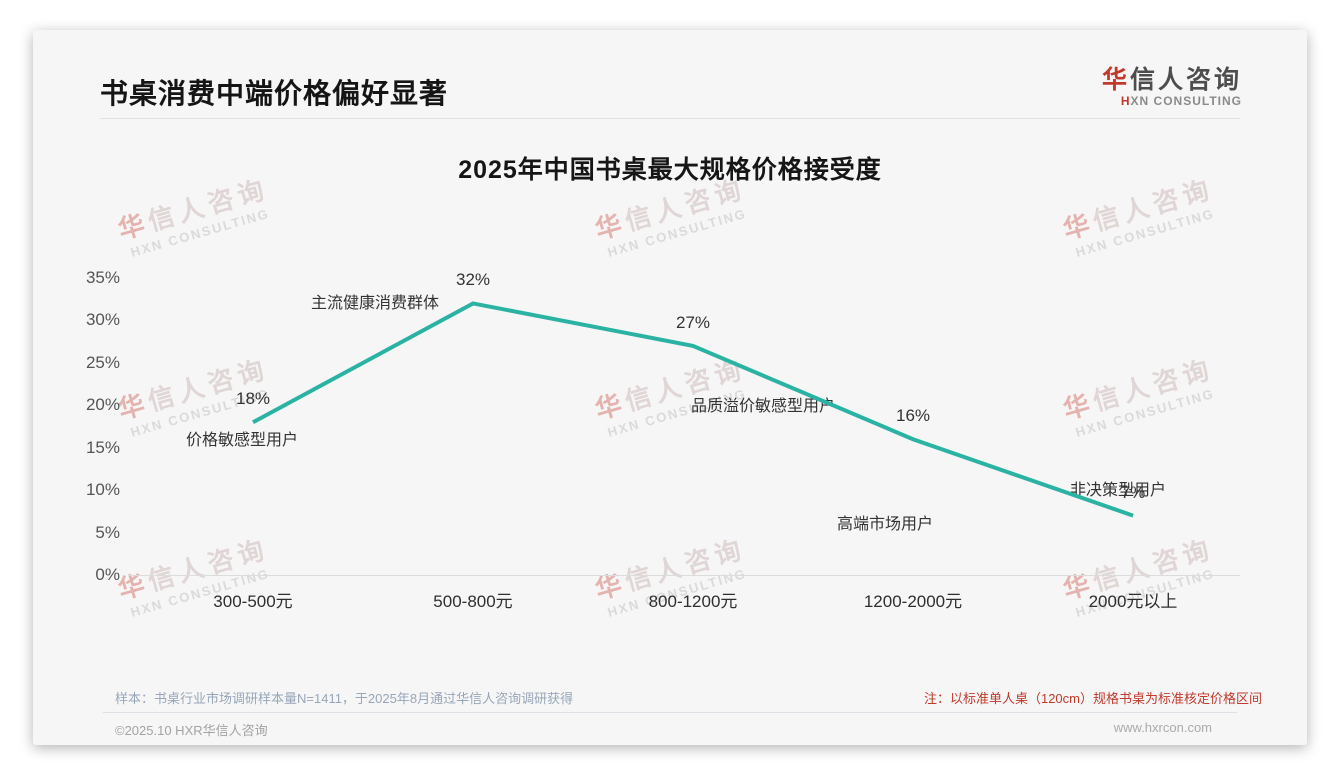  Describe the element at coordinates (884, 524) in the screenshot. I see `series-annotation: 高端市场用户` at that location.